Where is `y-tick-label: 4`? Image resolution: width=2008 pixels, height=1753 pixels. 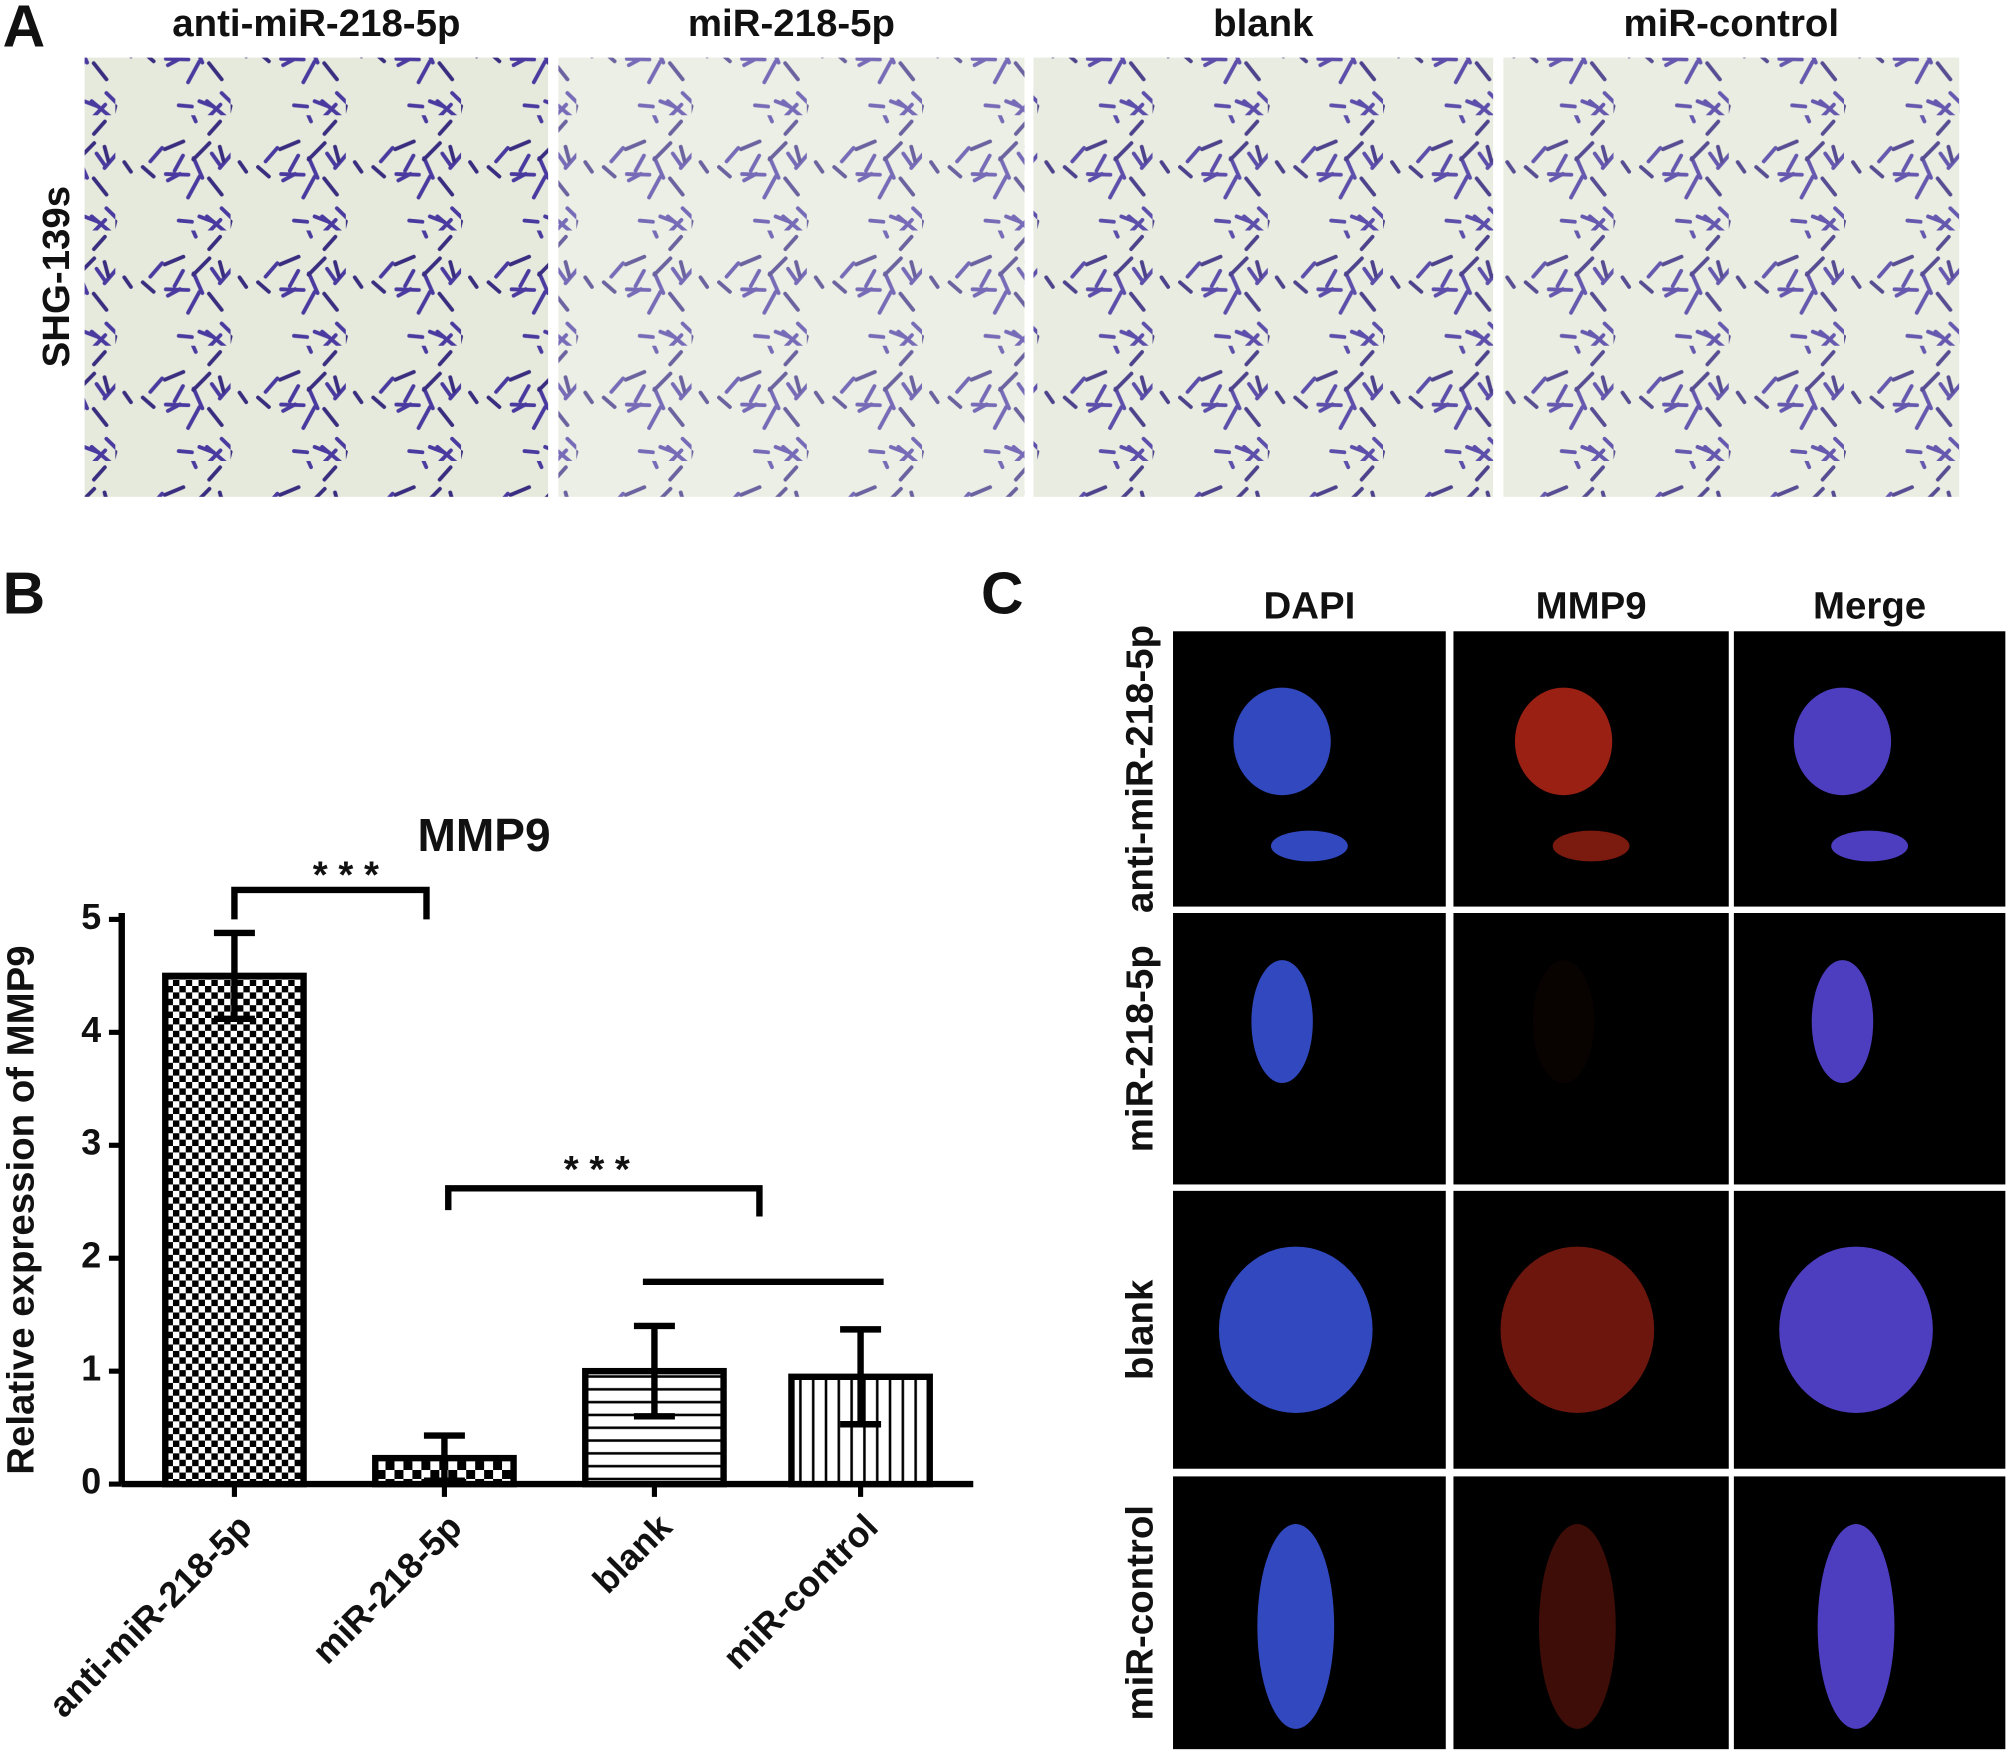 y-tick-label: 4 is located at coordinates (91, 1030).